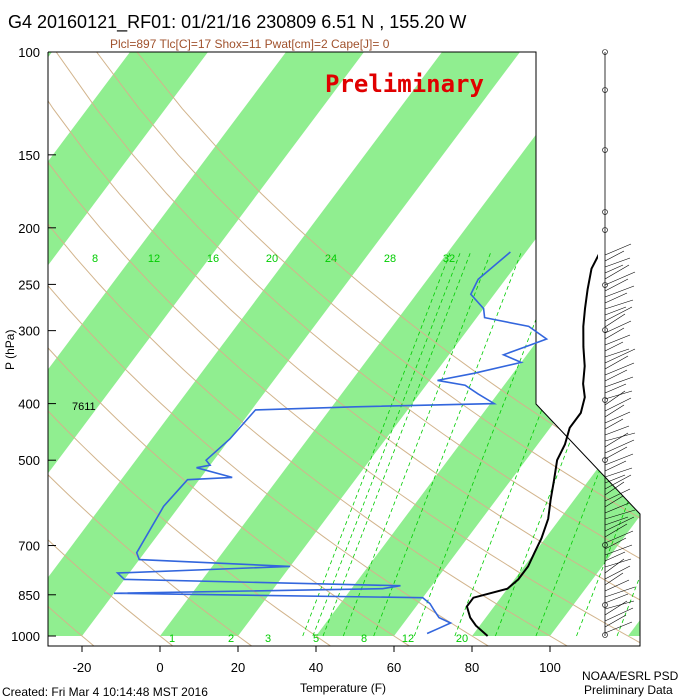 Image resolution: width=700 pixels, height=700 pixels. What do you see at coordinates (154, 259) in the screenshot?
I see `mixing-ratio-label: 12` at bounding box center [154, 259].